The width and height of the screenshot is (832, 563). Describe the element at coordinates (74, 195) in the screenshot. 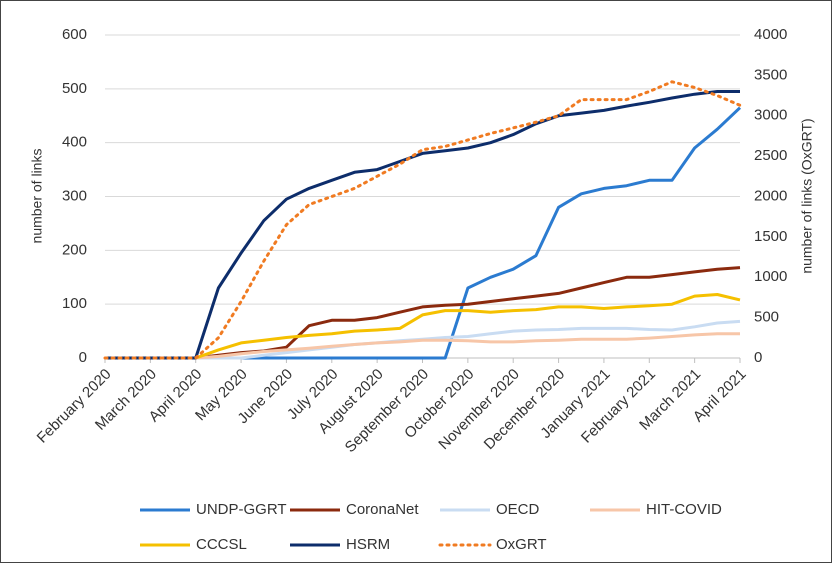

I see `y-tick-label: 300` at that location.